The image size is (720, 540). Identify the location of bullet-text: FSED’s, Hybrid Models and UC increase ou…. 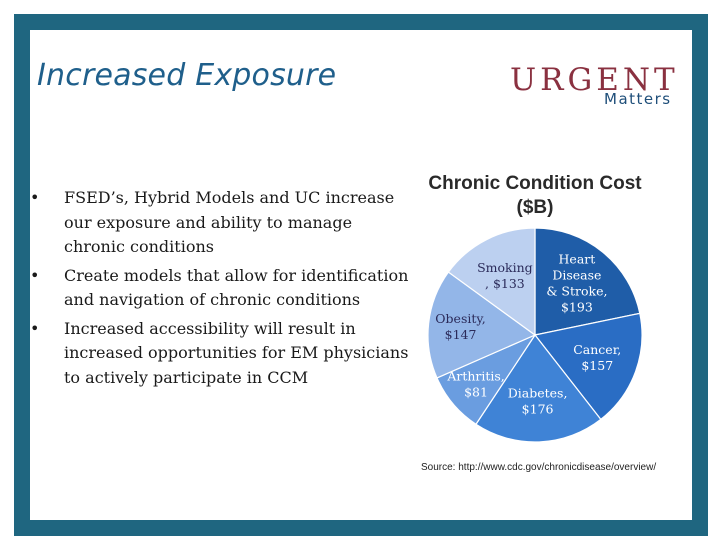
(229, 222).